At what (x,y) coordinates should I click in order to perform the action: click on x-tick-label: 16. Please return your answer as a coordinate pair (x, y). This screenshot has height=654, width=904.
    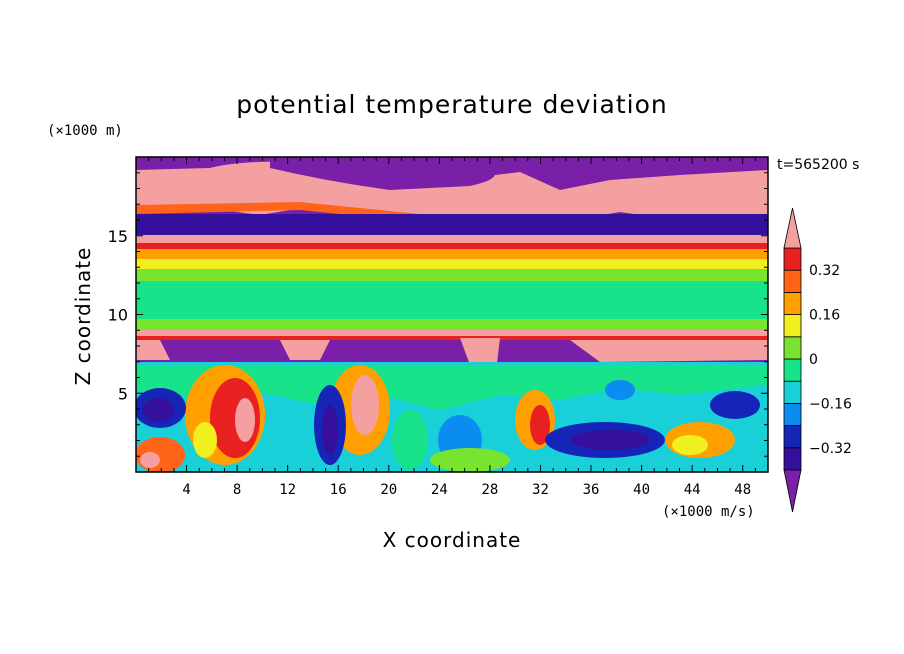
    Looking at the image, I should click on (338, 490).